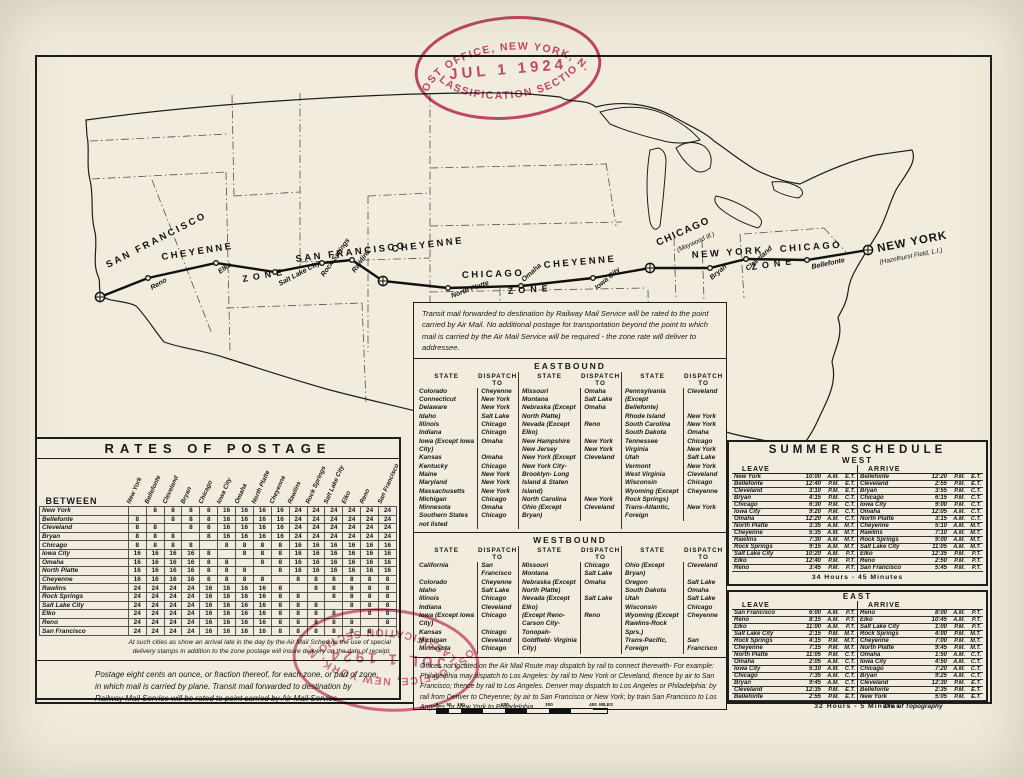 The image size is (1024, 778). I want to click on state-cell: New Hampshire, so click(546, 441).